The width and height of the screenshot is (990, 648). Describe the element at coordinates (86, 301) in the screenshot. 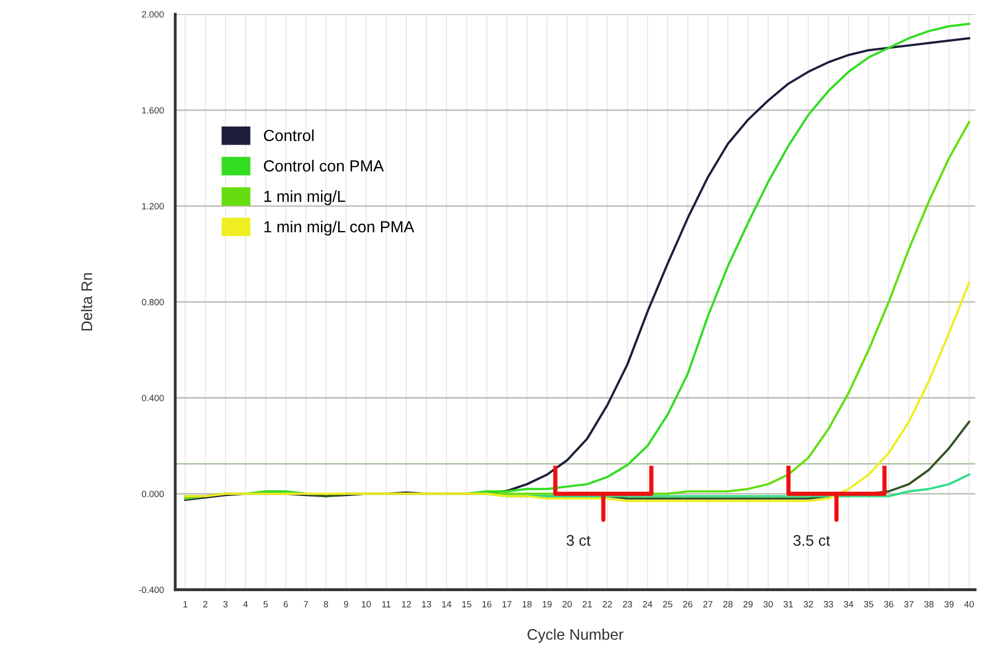

I see `y-axis-title: Delta Rn` at that location.